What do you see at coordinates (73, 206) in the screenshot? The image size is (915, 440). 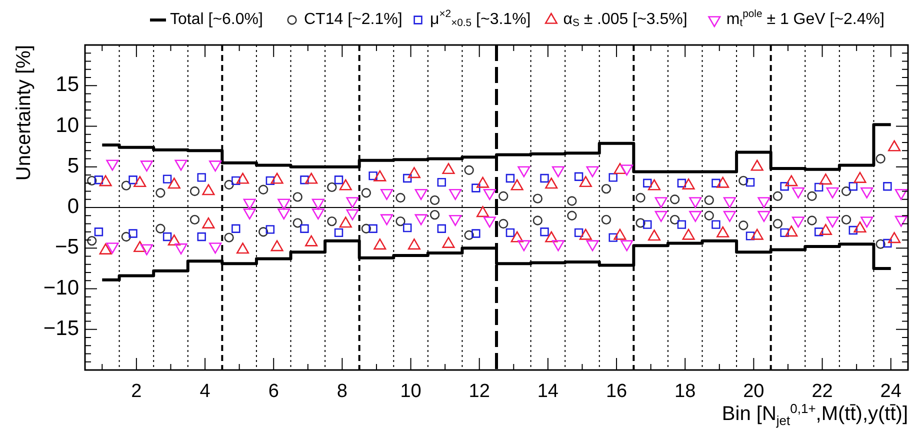 I see `y-tick-label: 0` at bounding box center [73, 206].